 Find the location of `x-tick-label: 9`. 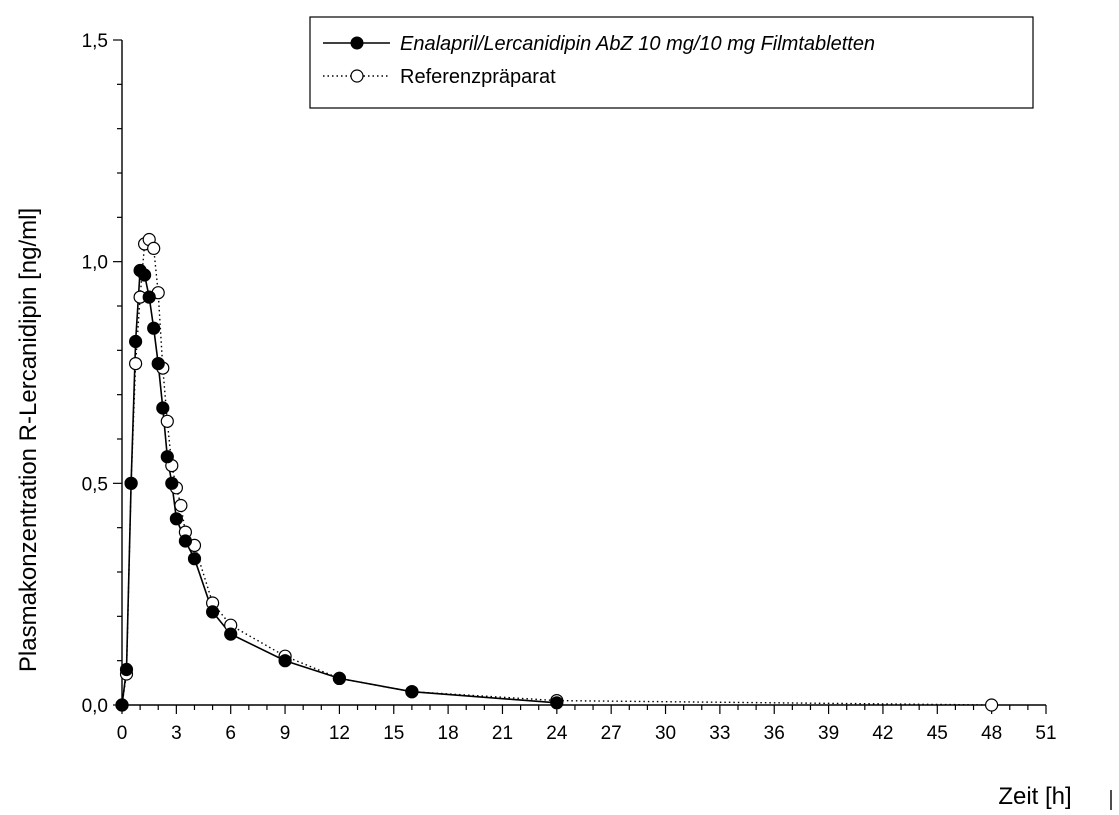

x-tick-label: 9 is located at coordinates (285, 733).